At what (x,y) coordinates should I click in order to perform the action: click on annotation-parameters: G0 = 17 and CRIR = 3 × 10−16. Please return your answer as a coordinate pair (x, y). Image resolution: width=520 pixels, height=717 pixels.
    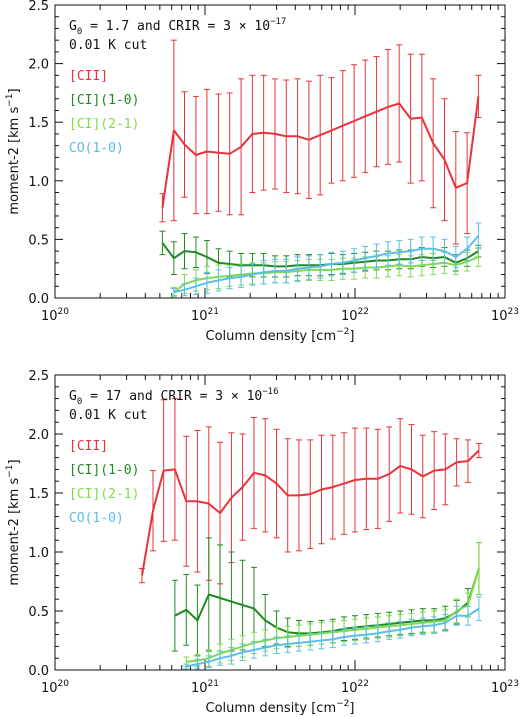
    Looking at the image, I should click on (174, 397).